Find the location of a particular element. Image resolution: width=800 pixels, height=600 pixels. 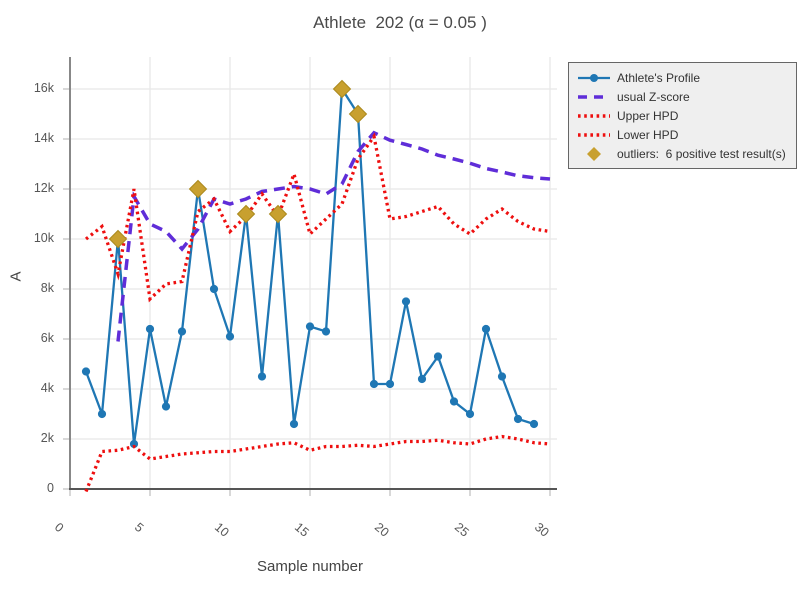

y-tick-label: 2k is located at coordinates (47, 438).